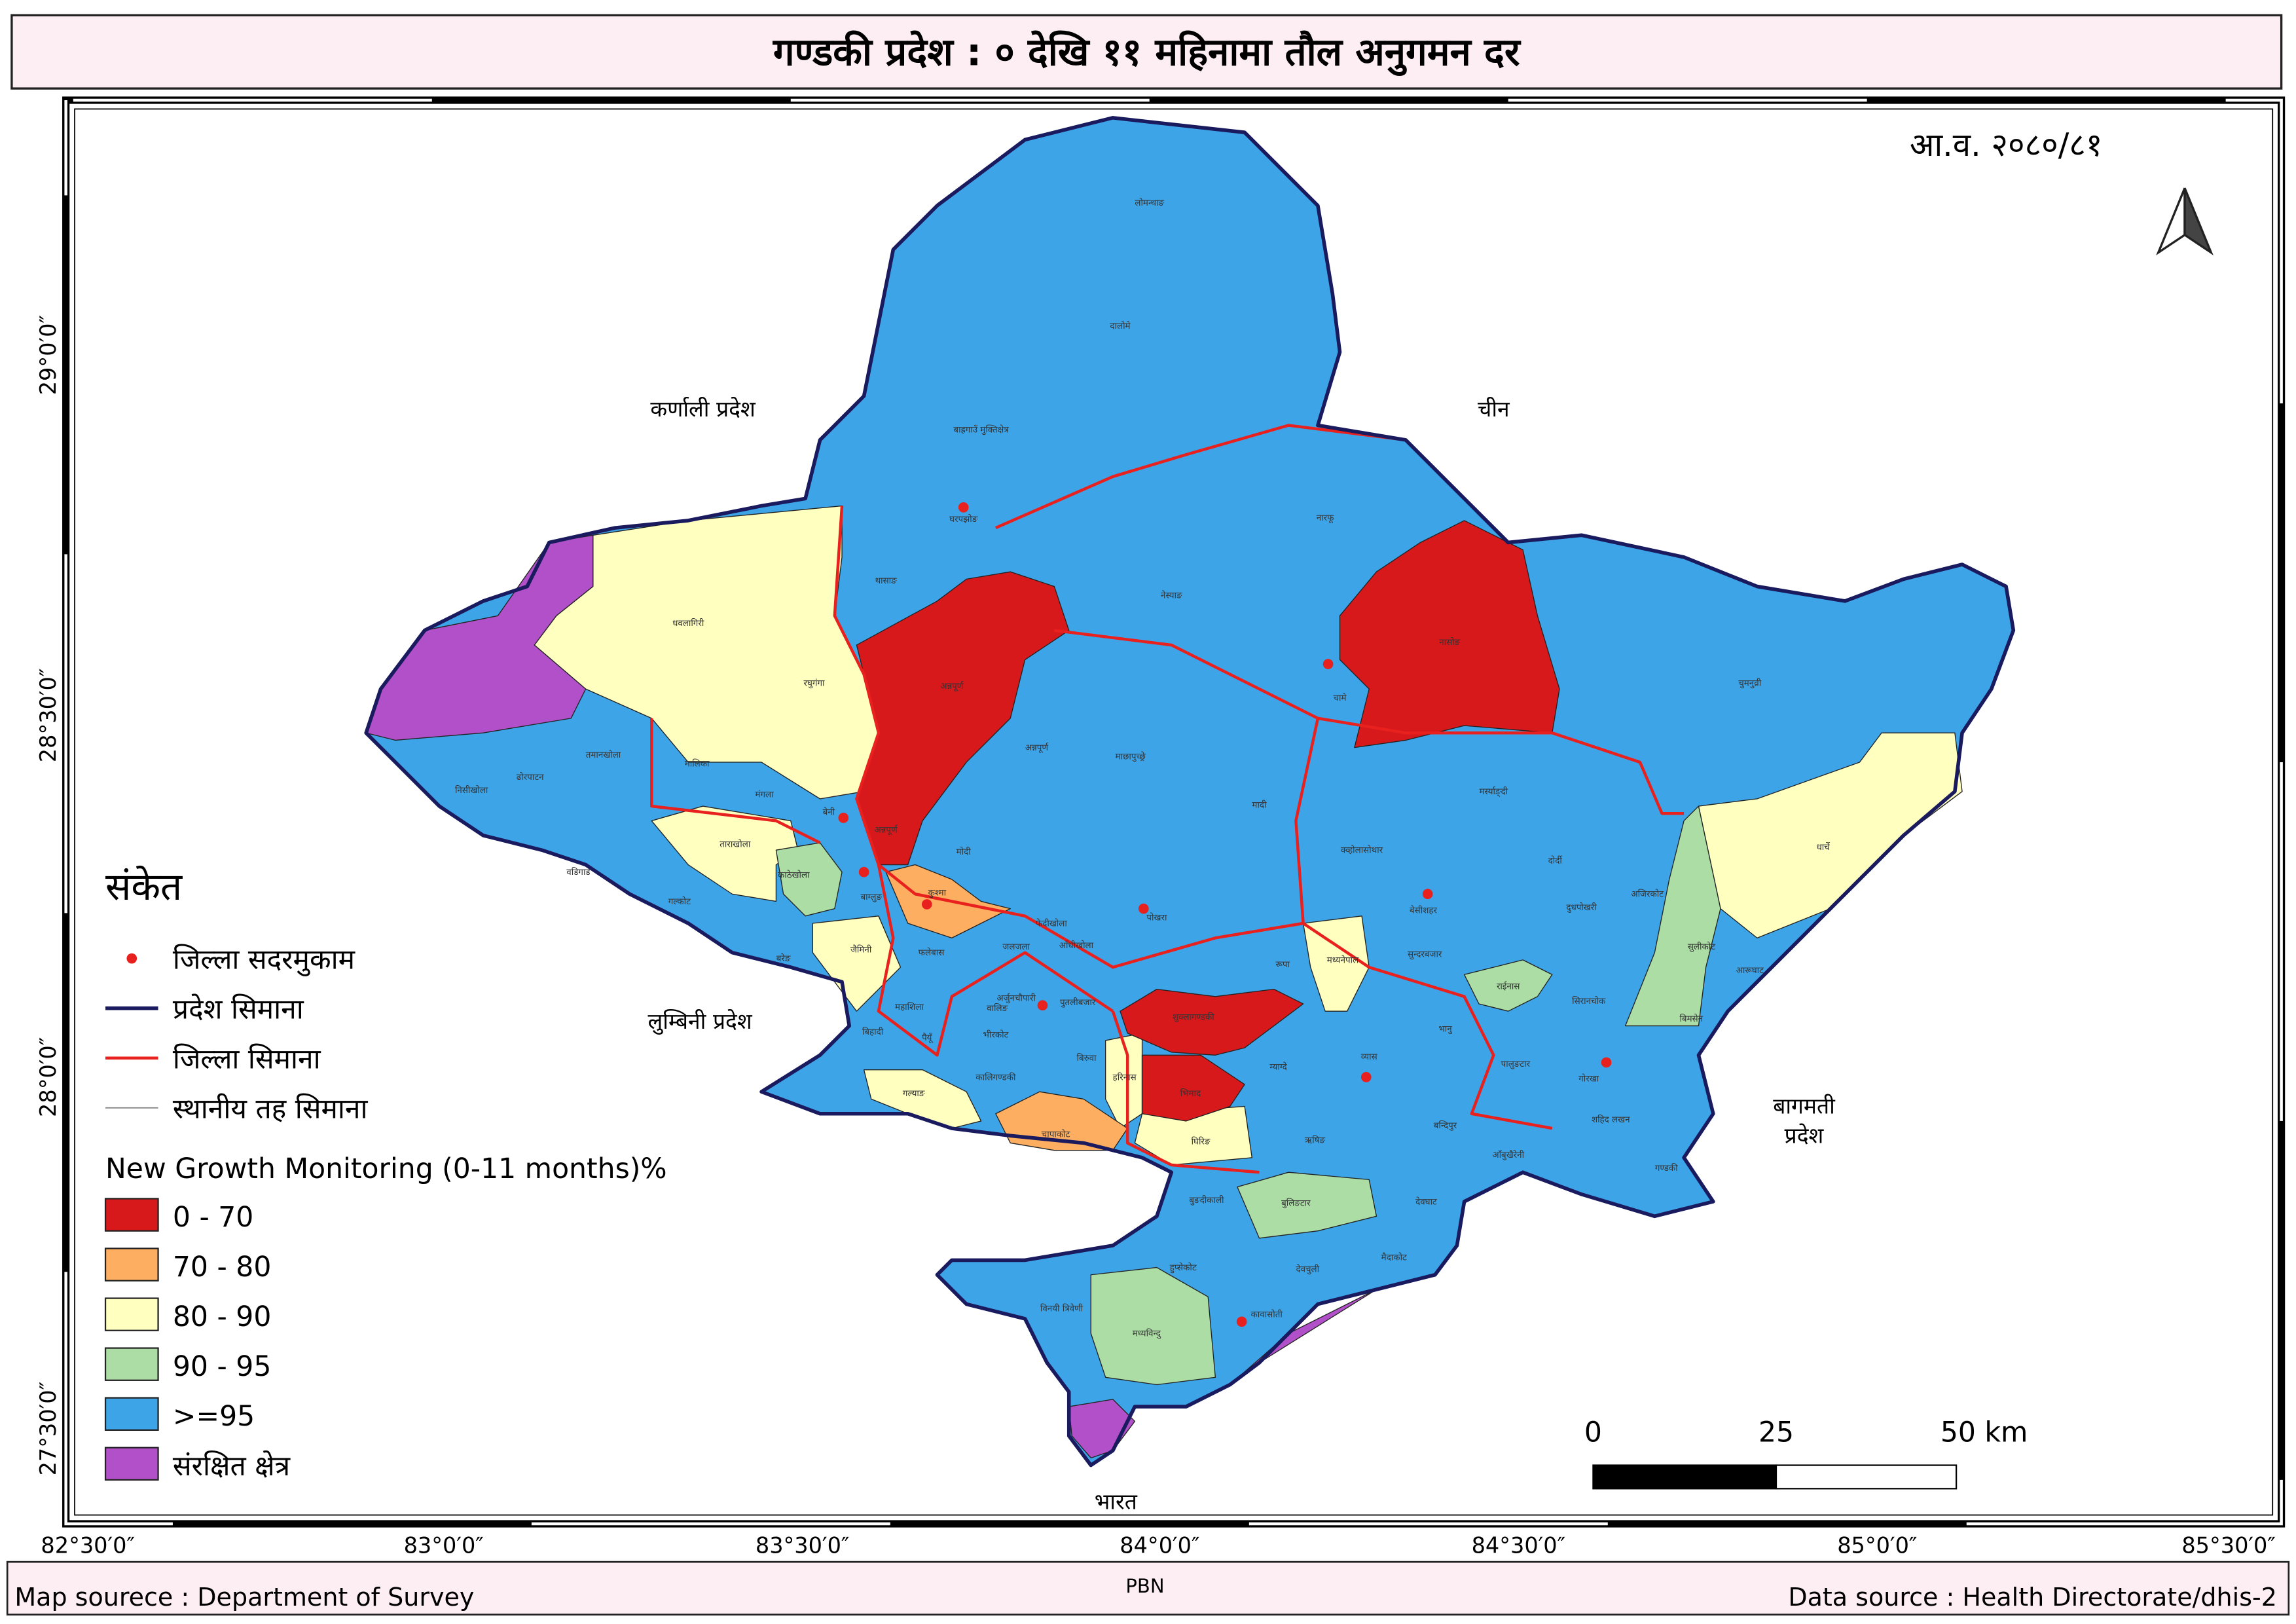  What do you see at coordinates (222, 1367) in the screenshot?
I see `legend-class-label: 90 - 95` at bounding box center [222, 1367].